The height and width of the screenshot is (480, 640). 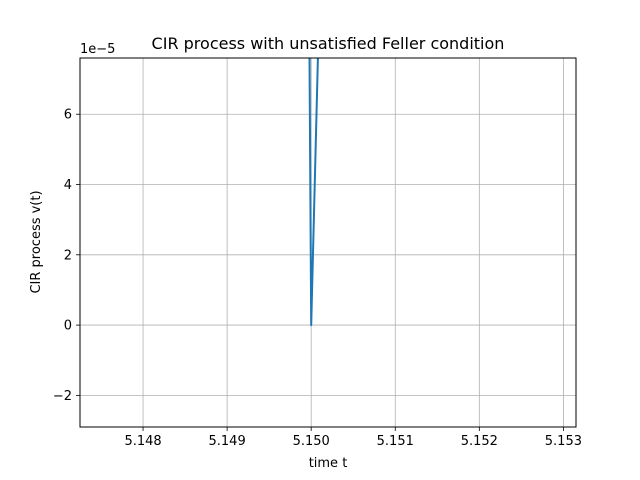 I want to click on x-tick-label: 5.153, so click(x=563, y=441).